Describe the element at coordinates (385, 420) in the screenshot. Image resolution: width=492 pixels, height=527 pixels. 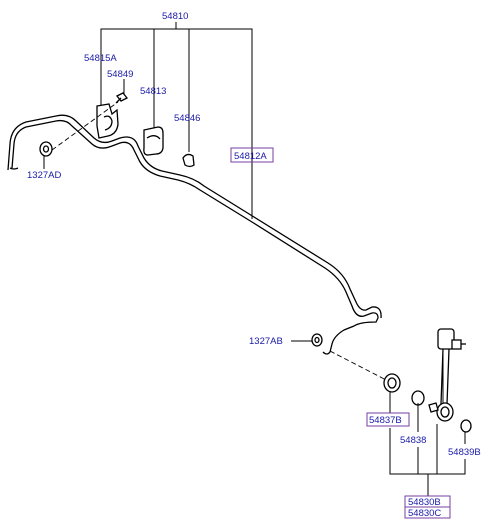
I see `label-54837b: 54837B` at that location.